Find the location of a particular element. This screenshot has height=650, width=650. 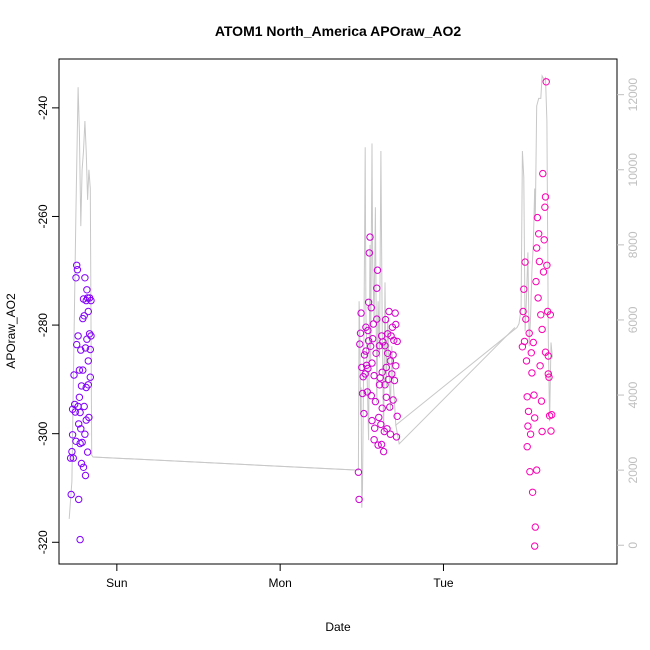

x-tick-label: Mon is located at coordinates (279, 583).